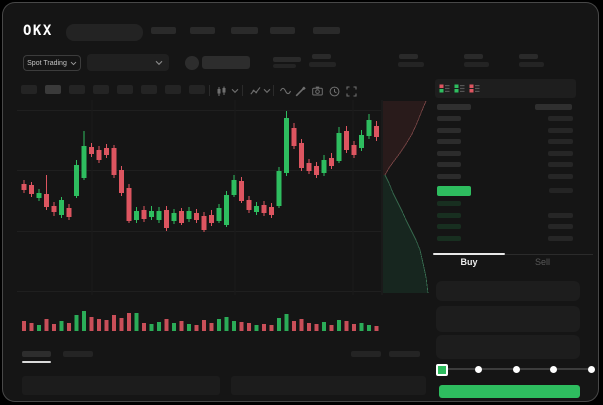 The image size is (603, 405). Describe the element at coordinates (469, 262) in the screenshot. I see `tab-buy: Buy` at that location.